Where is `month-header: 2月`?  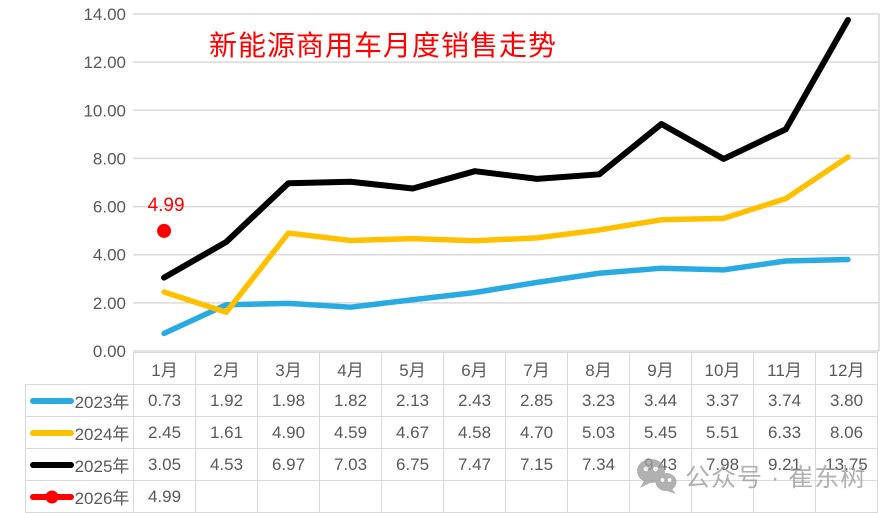 month-header: 2月 is located at coordinates (226, 368).